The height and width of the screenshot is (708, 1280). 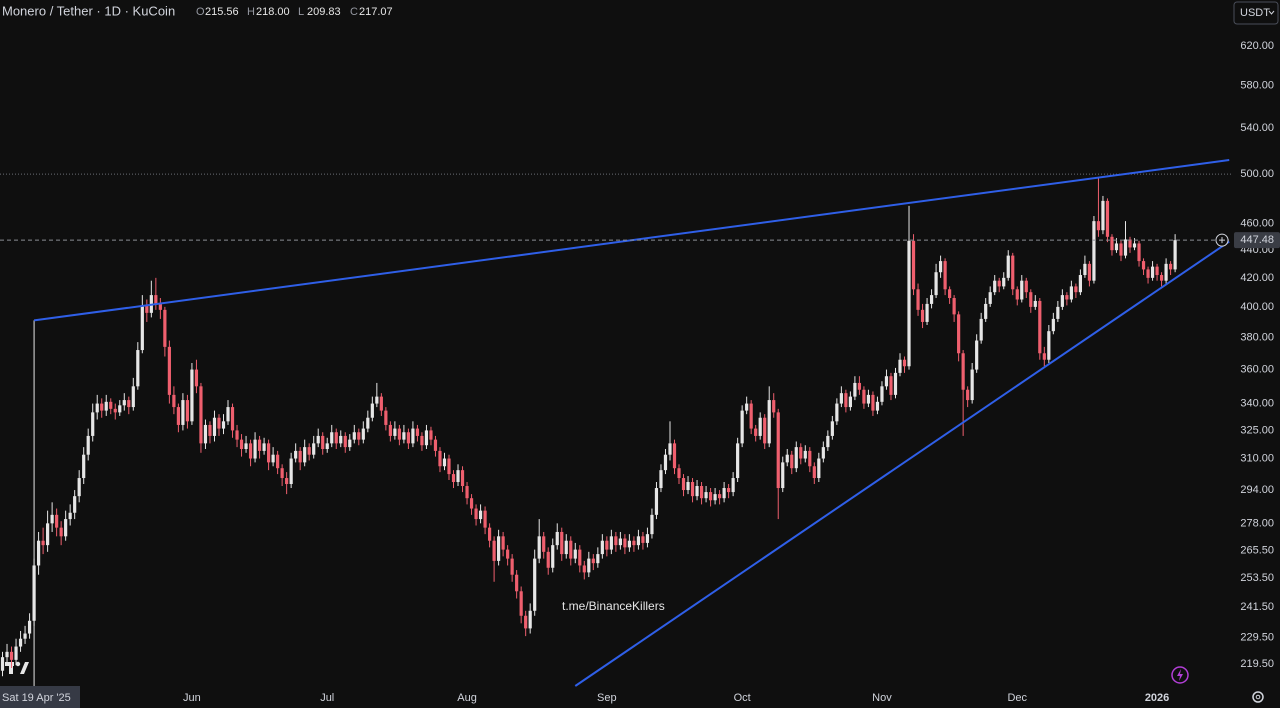 I want to click on add-alert-button, so click(x=1222, y=240).